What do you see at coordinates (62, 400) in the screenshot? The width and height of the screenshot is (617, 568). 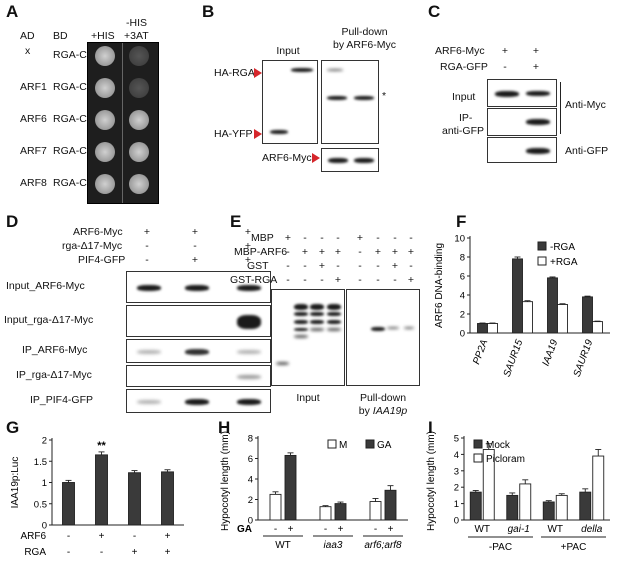 I see `d-blot-label: IP_PIF4-GFP` at bounding box center [62, 400].